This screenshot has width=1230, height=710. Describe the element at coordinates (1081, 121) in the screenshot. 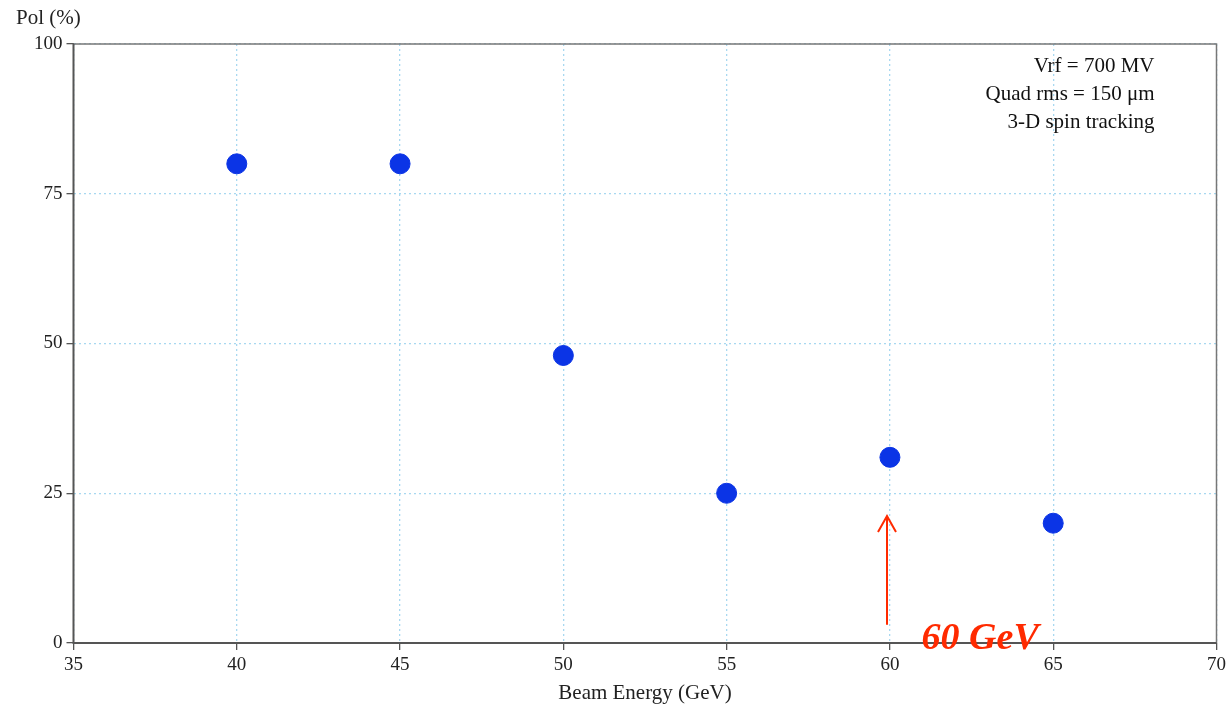

I see `annotation: 3-D spin tracking` at that location.